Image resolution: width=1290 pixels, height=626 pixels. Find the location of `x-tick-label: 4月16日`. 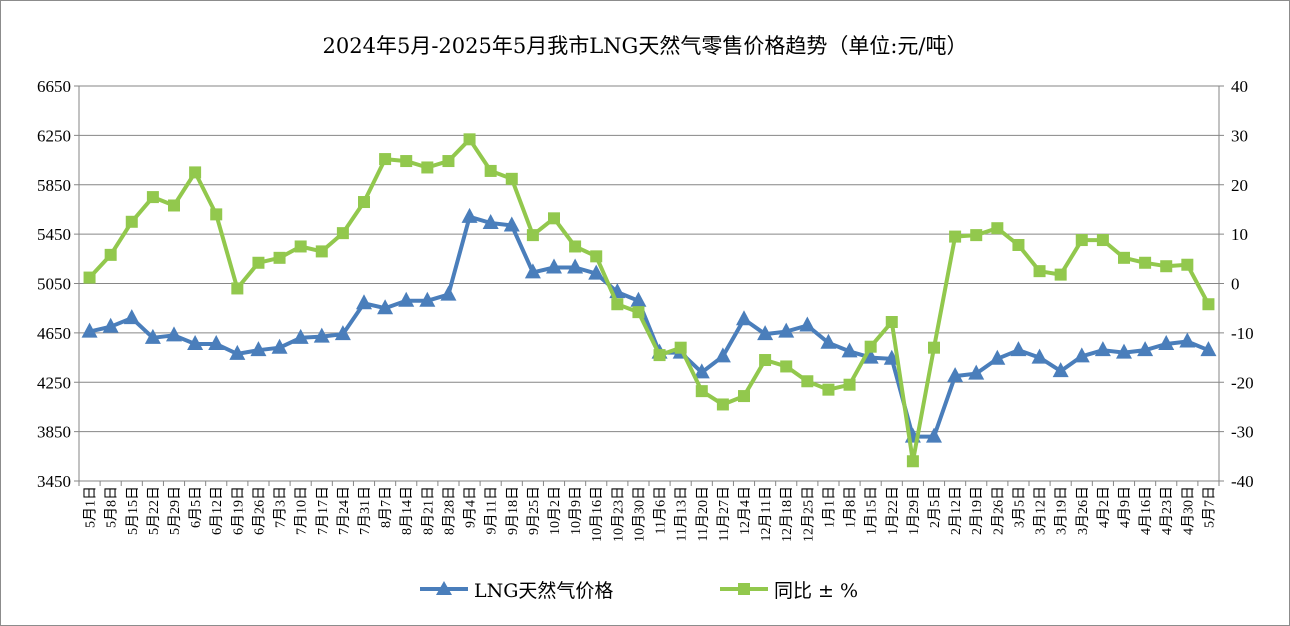

x-tick-label: 4月16日 is located at coordinates (1146, 510).